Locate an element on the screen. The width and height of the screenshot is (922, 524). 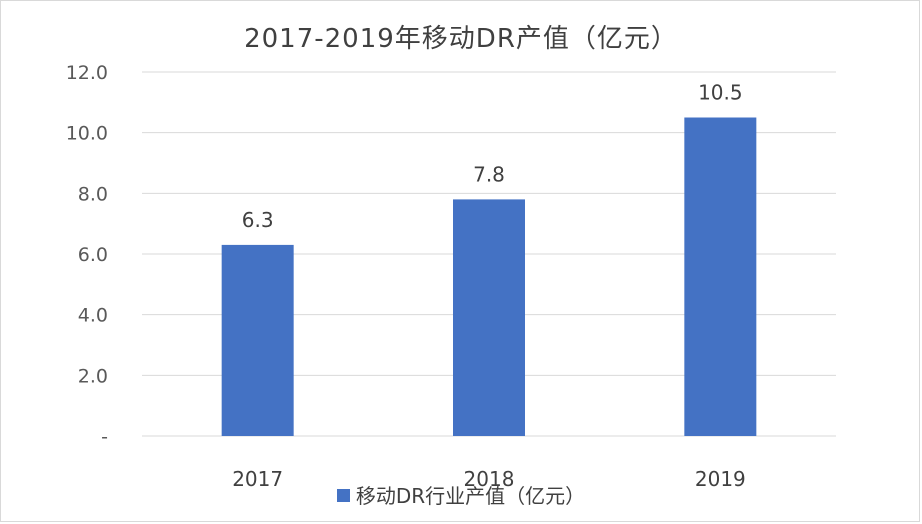
data-label: 6.3 is located at coordinates (258, 220).